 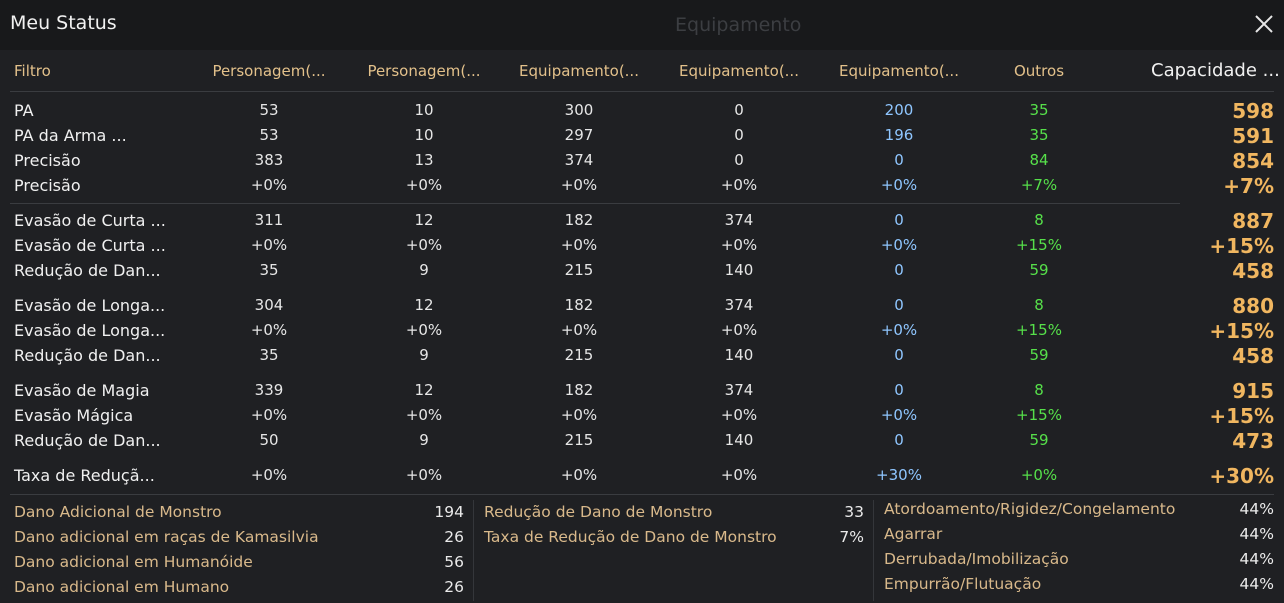 I want to click on table-row: Precisão +0% +0% +0% +0% +0% +7% +7%, so click(x=642, y=187).